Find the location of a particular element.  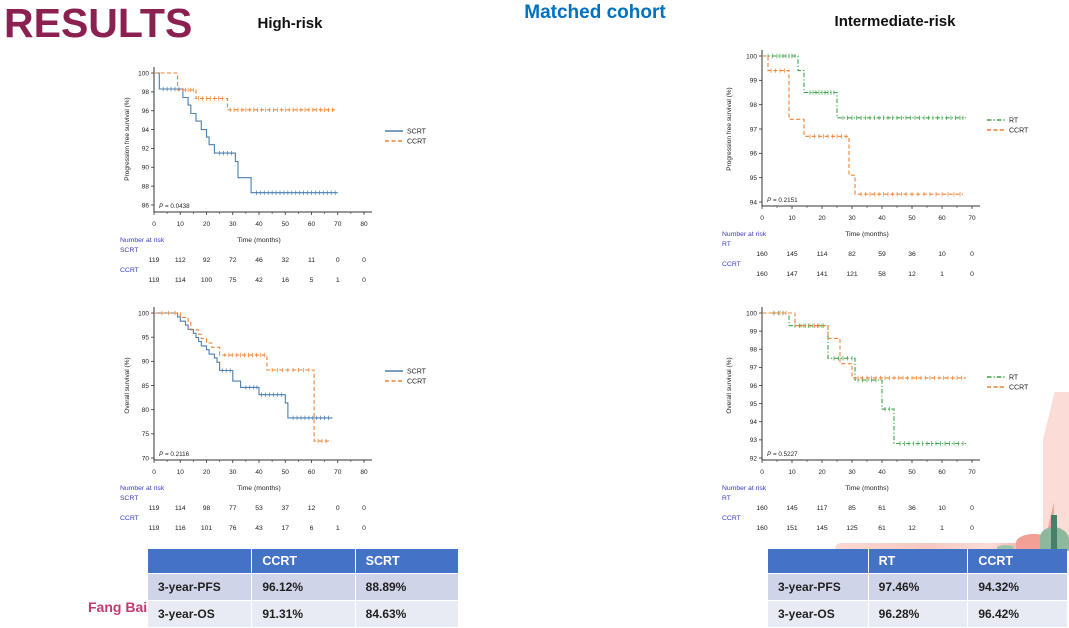

svg-text: 119 is located at coordinates (154, 528).